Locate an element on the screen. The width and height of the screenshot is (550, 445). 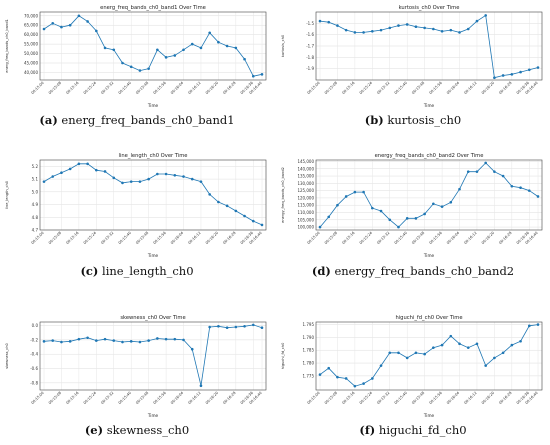
y-tick-label: 1.795 is located at coordinates (309, 324).